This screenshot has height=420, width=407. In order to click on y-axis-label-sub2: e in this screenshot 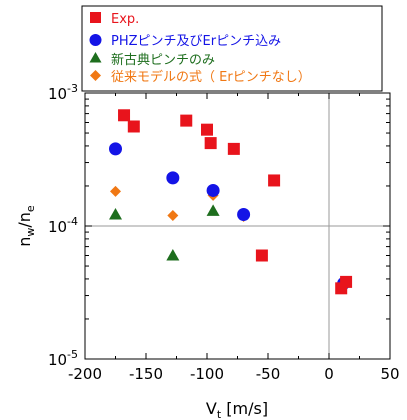, I will do `click(30, 208)`.